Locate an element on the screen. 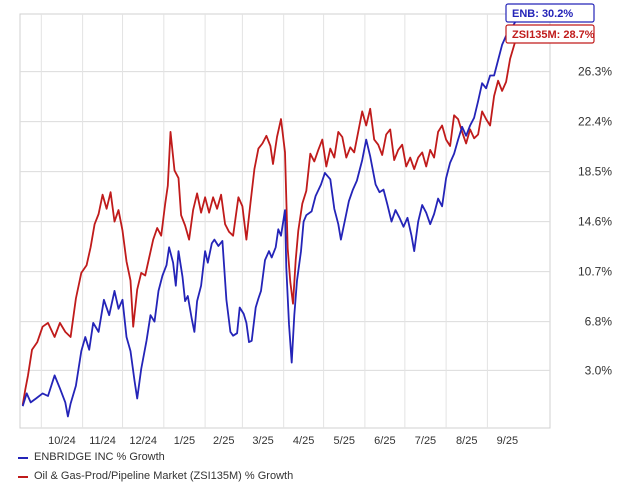 This screenshot has height=491, width=620. x-tick-label: 7/25 is located at coordinates (425, 441).